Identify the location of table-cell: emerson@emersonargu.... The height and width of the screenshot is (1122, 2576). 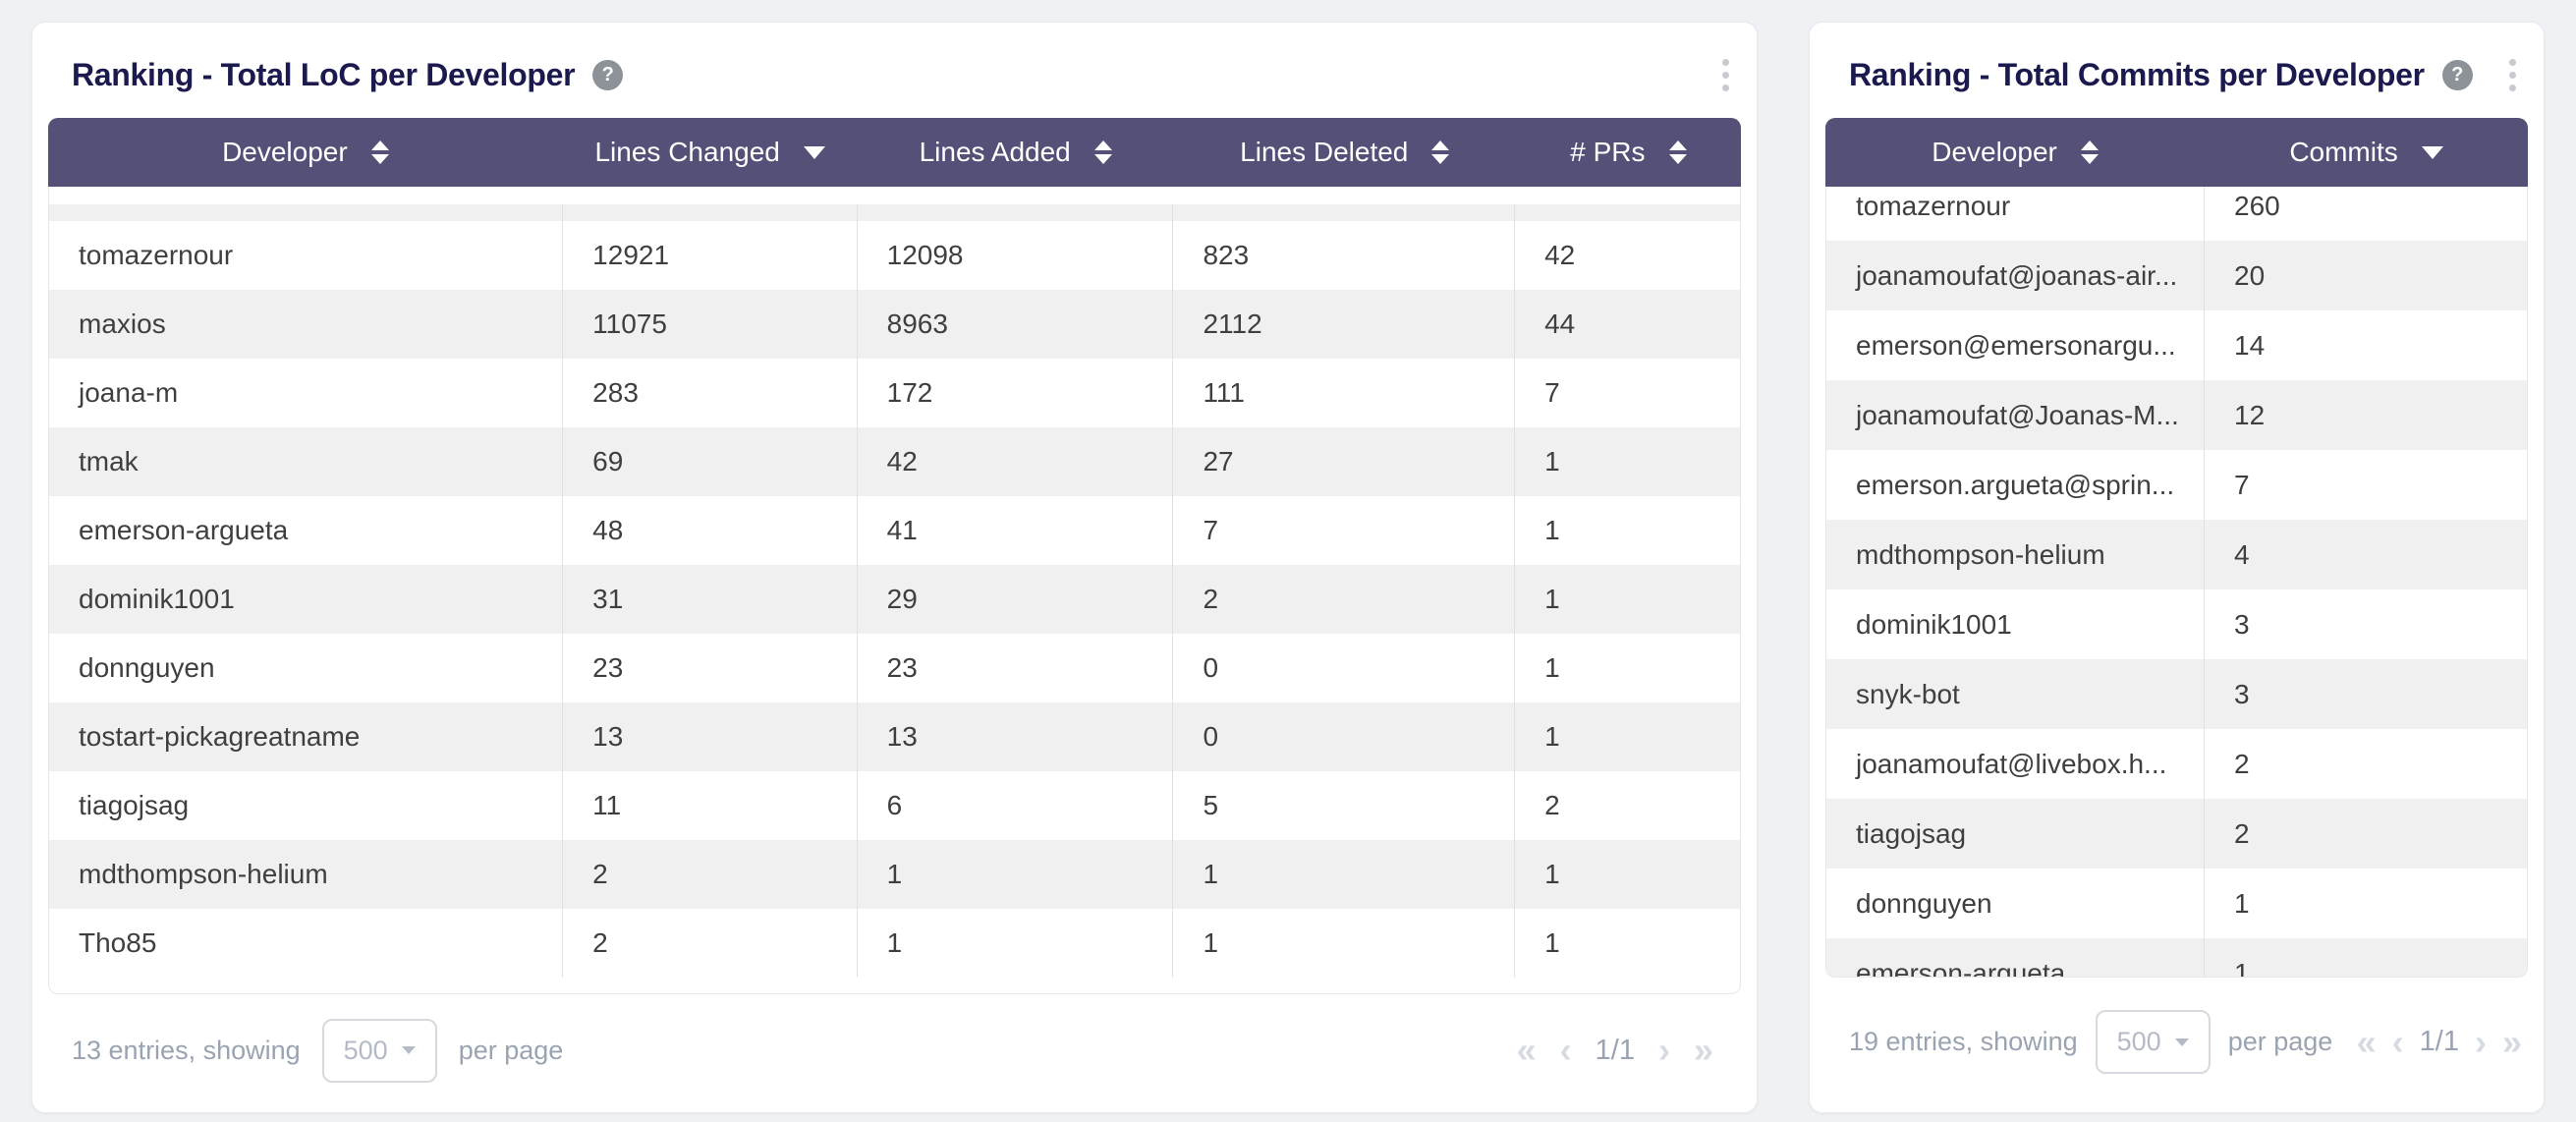
(2016, 345).